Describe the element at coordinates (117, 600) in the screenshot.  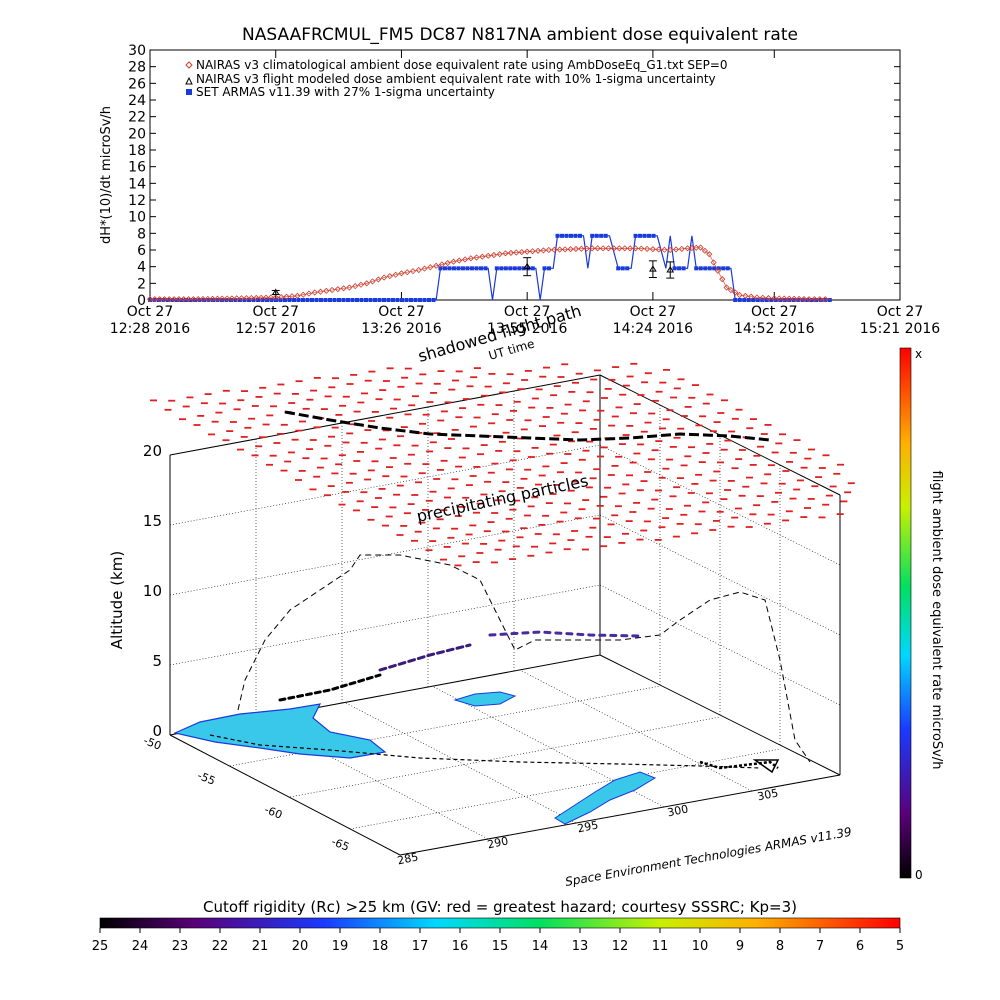
I see `altitude-axis-label: Altitude (km)` at that location.